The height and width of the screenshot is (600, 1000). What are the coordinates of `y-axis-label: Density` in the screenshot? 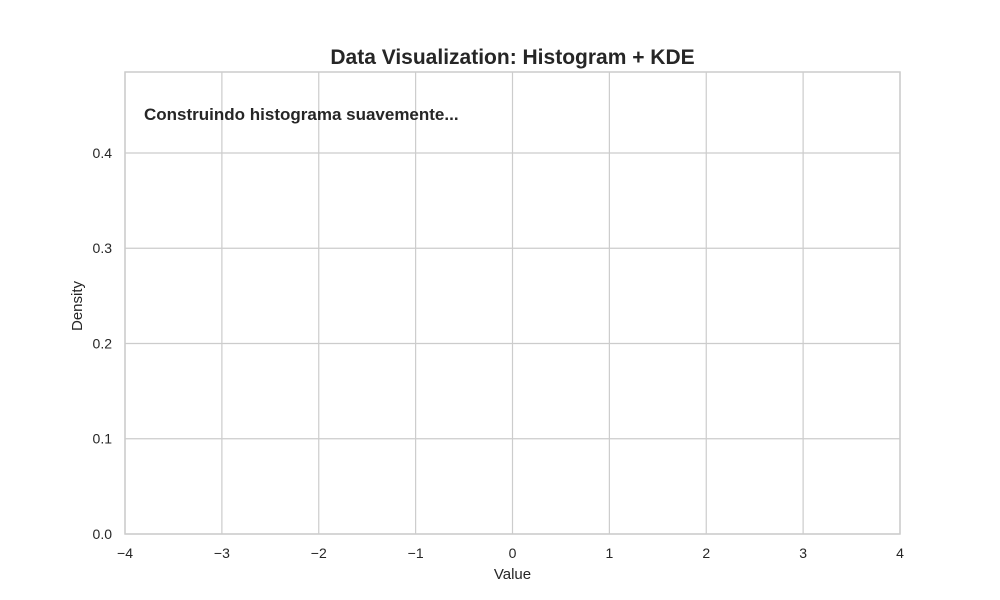 It's located at (77, 305).